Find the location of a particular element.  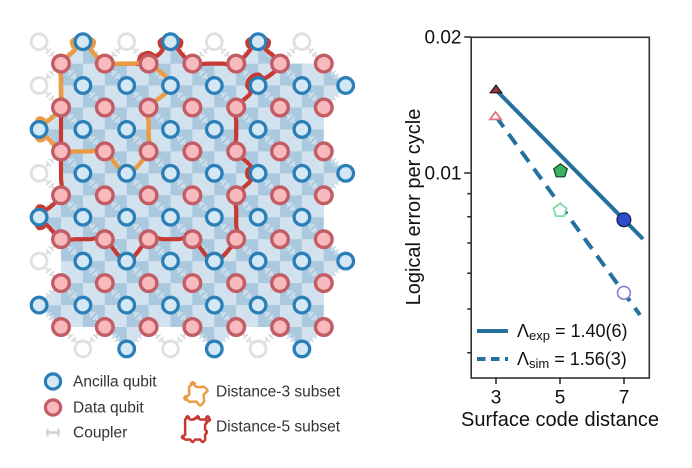

svg-text: Surface code distance is located at coordinates (560, 420).